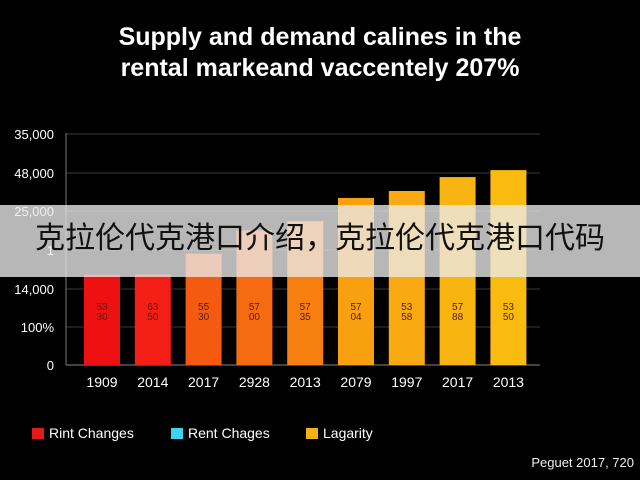 The height and width of the screenshot is (480, 640). Describe the element at coordinates (153, 307) in the screenshot. I see `bar-value-label: 63` at that location.